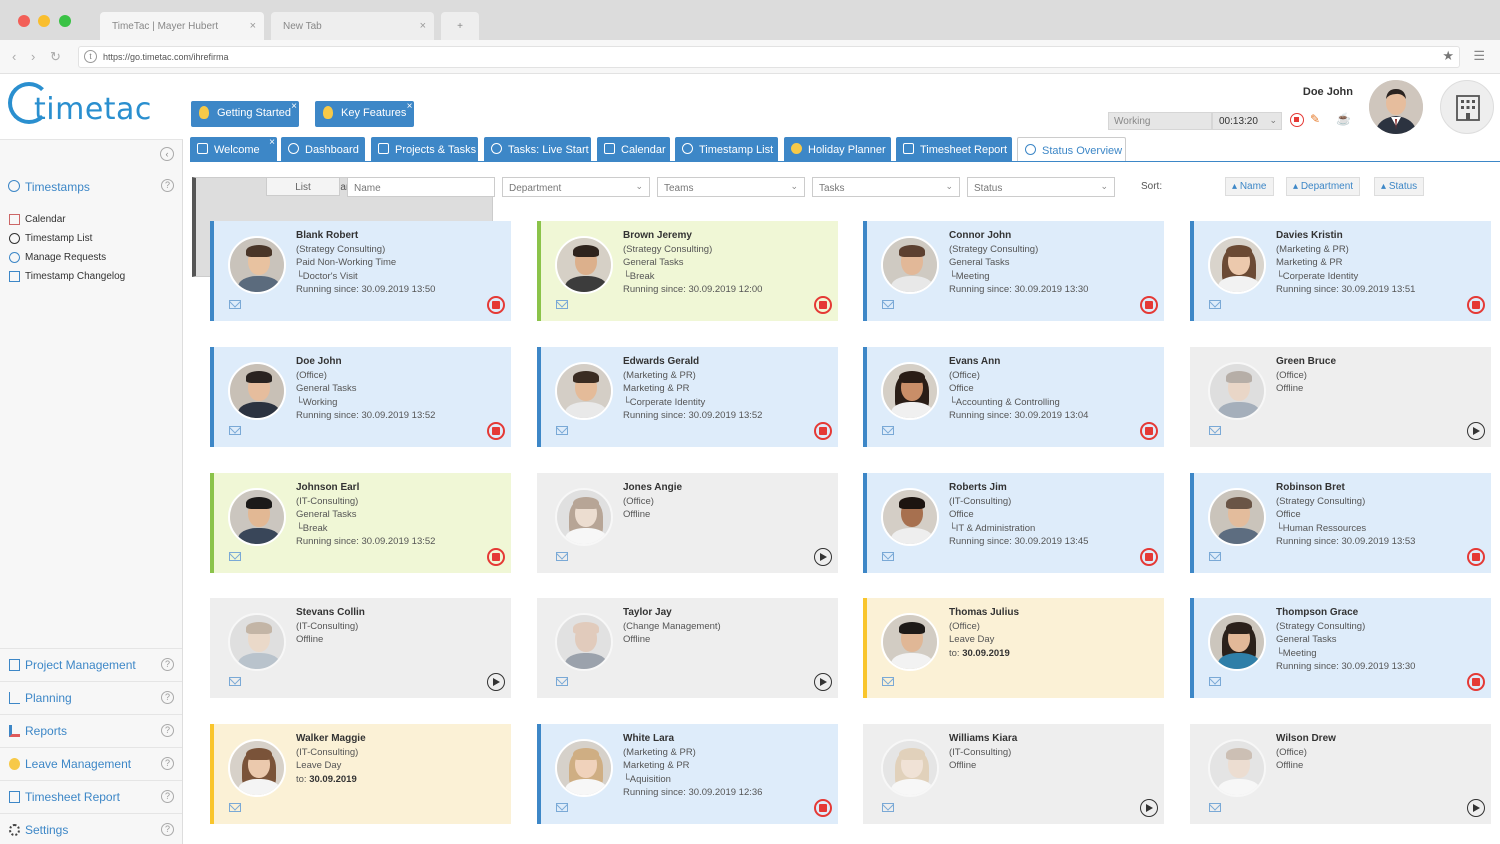 The height and width of the screenshot is (844, 1500). What do you see at coordinates (731, 187) in the screenshot?
I see `teams-filter-select: Teams ⌄` at bounding box center [731, 187].